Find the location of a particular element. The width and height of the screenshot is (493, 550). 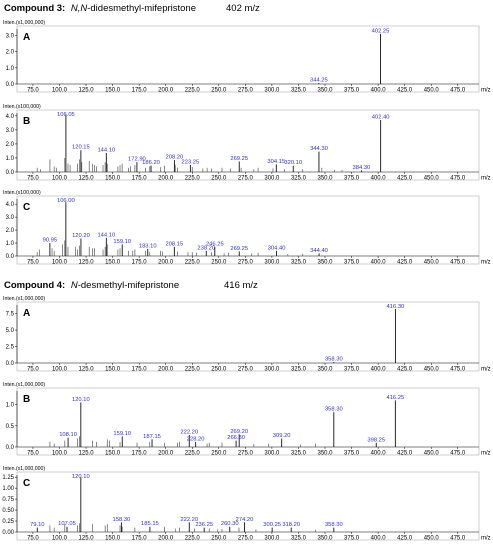

peak-label: 185.15 is located at coordinates (150, 524).